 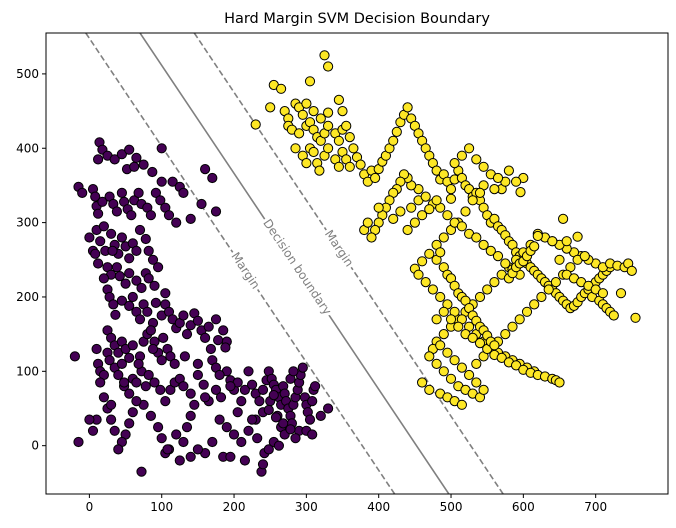 I want to click on x-tick-label: 400, so click(x=378, y=507).